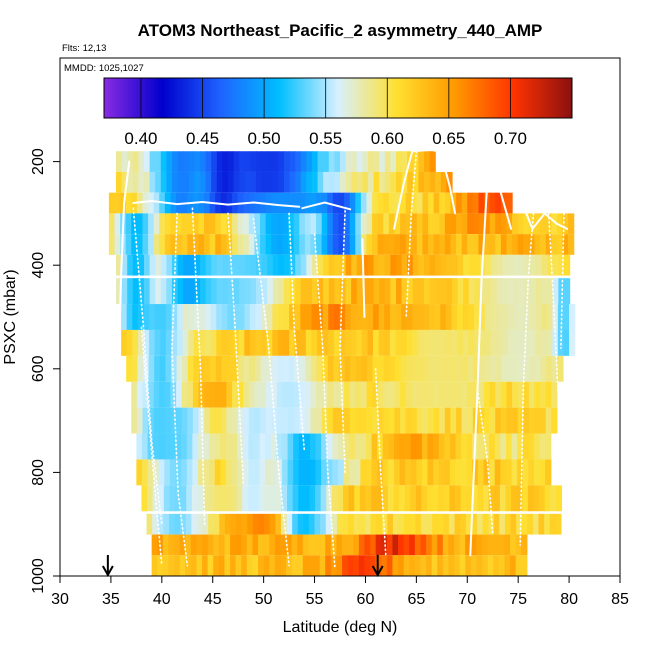 The image size is (650, 655). I want to click on x-tick-label: 85, so click(620, 599).